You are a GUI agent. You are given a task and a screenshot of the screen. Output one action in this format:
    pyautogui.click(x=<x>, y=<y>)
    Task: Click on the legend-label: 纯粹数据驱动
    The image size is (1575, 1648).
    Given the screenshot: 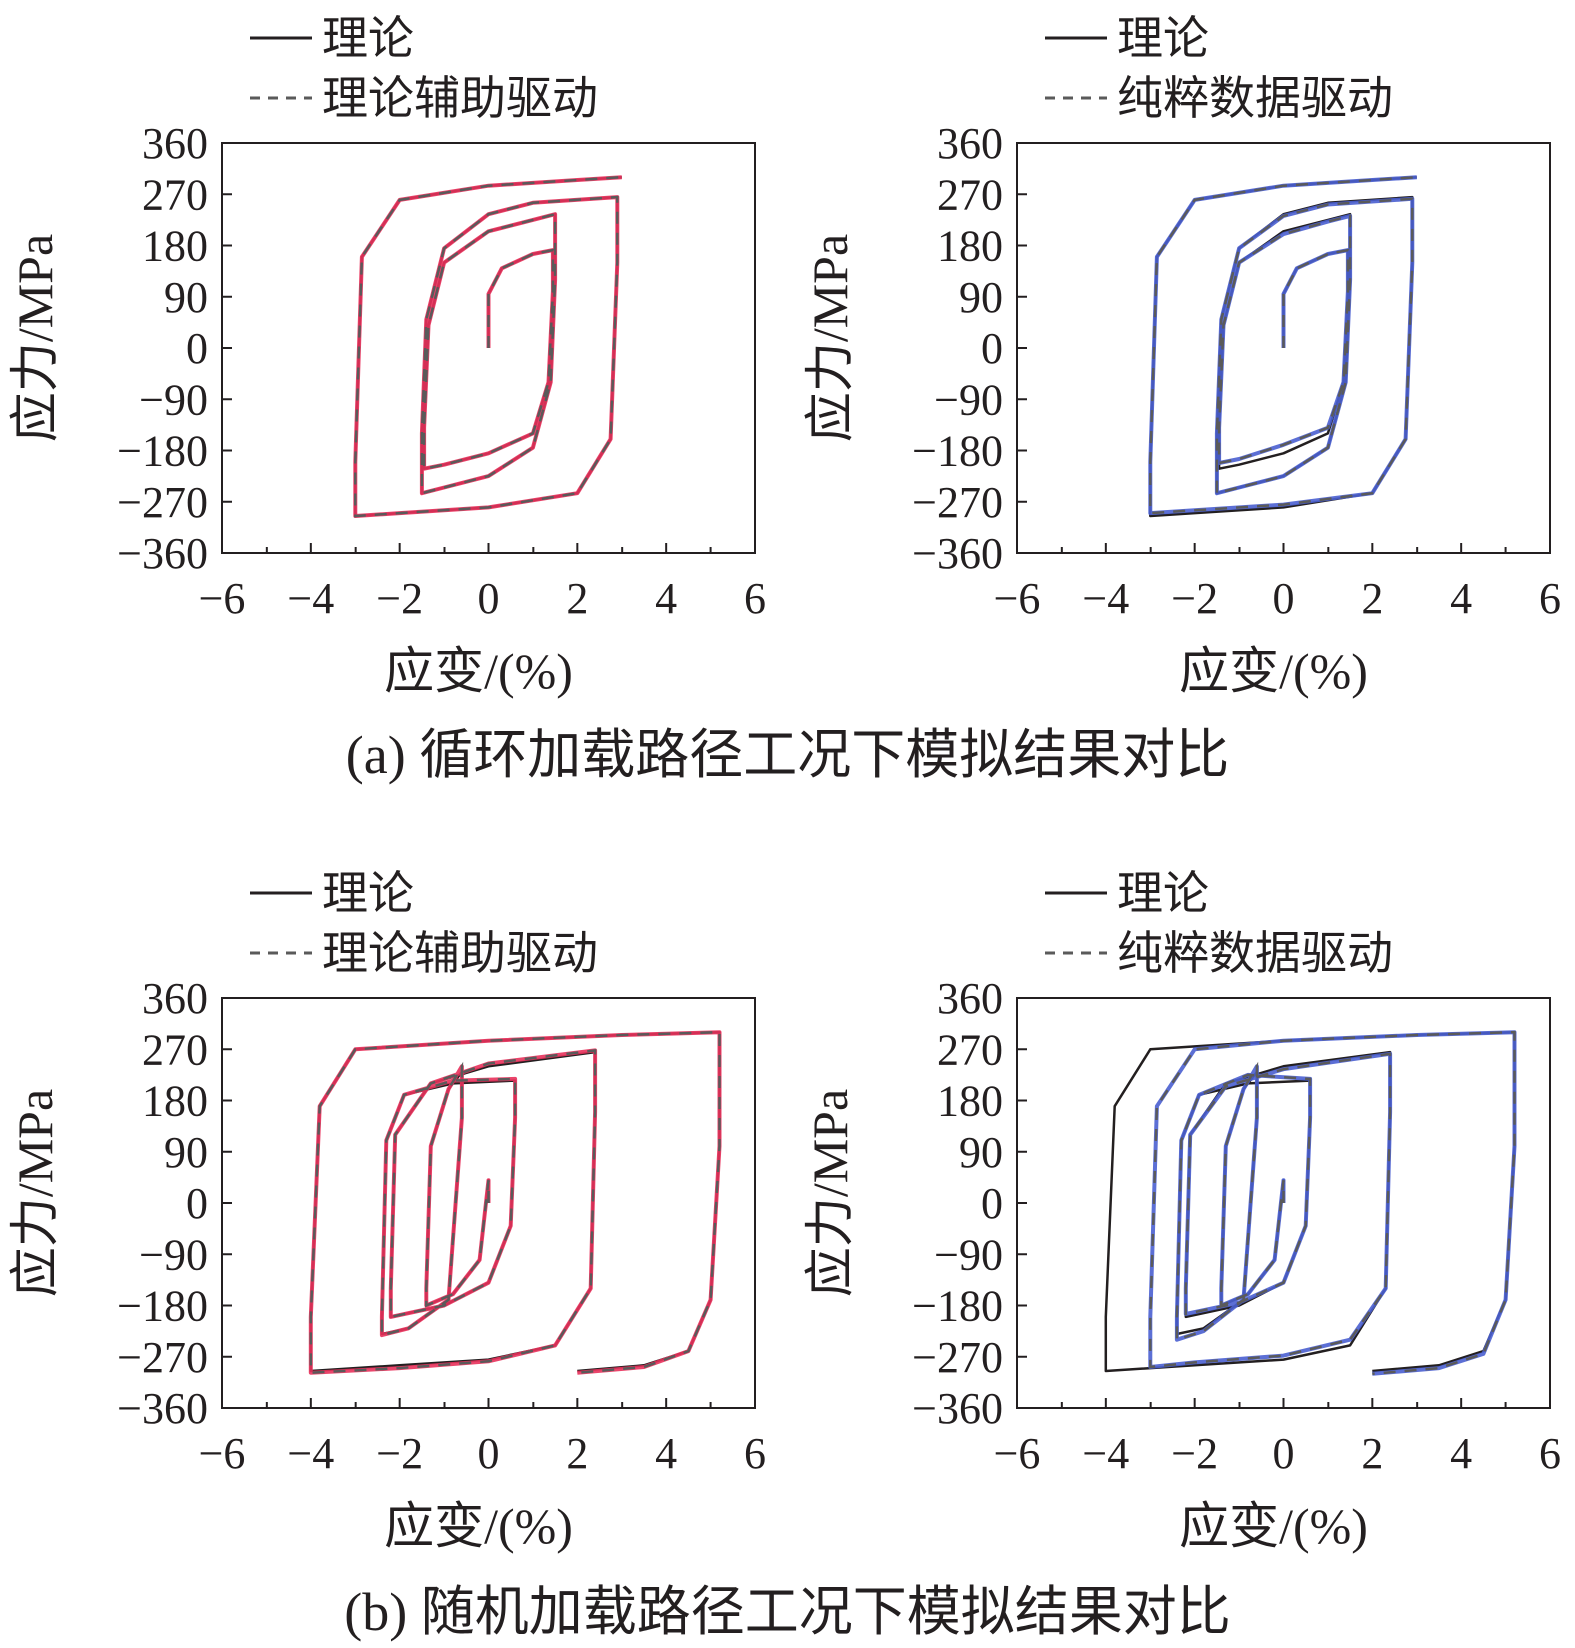 What is the action you would take?
    pyautogui.click(x=1255, y=98)
    